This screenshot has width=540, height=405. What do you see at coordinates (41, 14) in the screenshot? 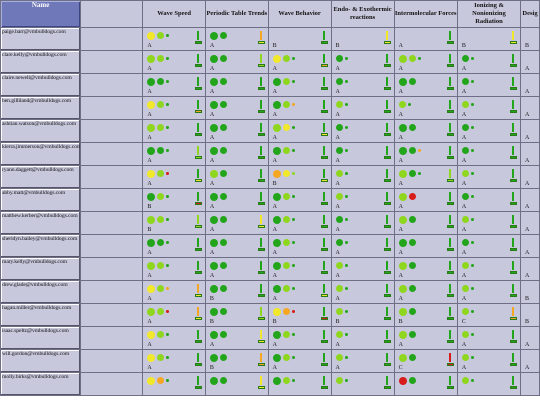
I see `name-column-header: Name` at bounding box center [41, 14].